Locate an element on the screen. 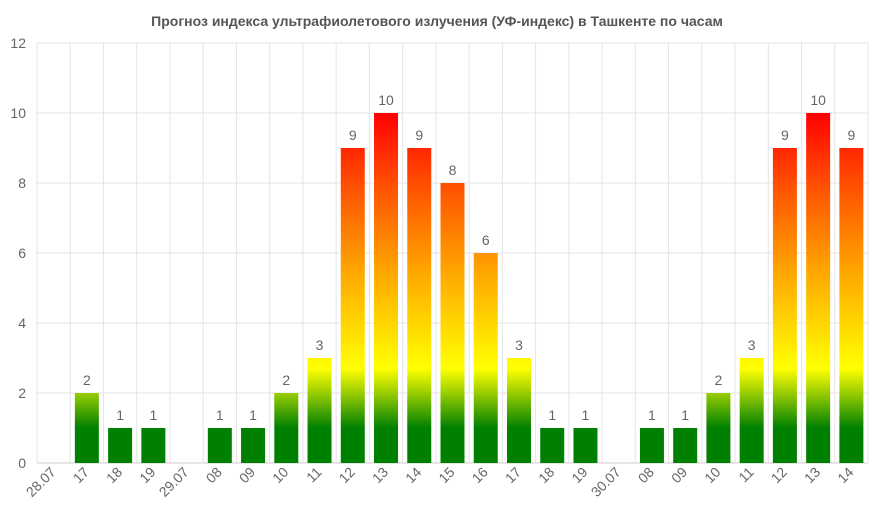 This screenshot has height=525, width=875. x-tick-label: 28.07 is located at coordinates (41, 482).